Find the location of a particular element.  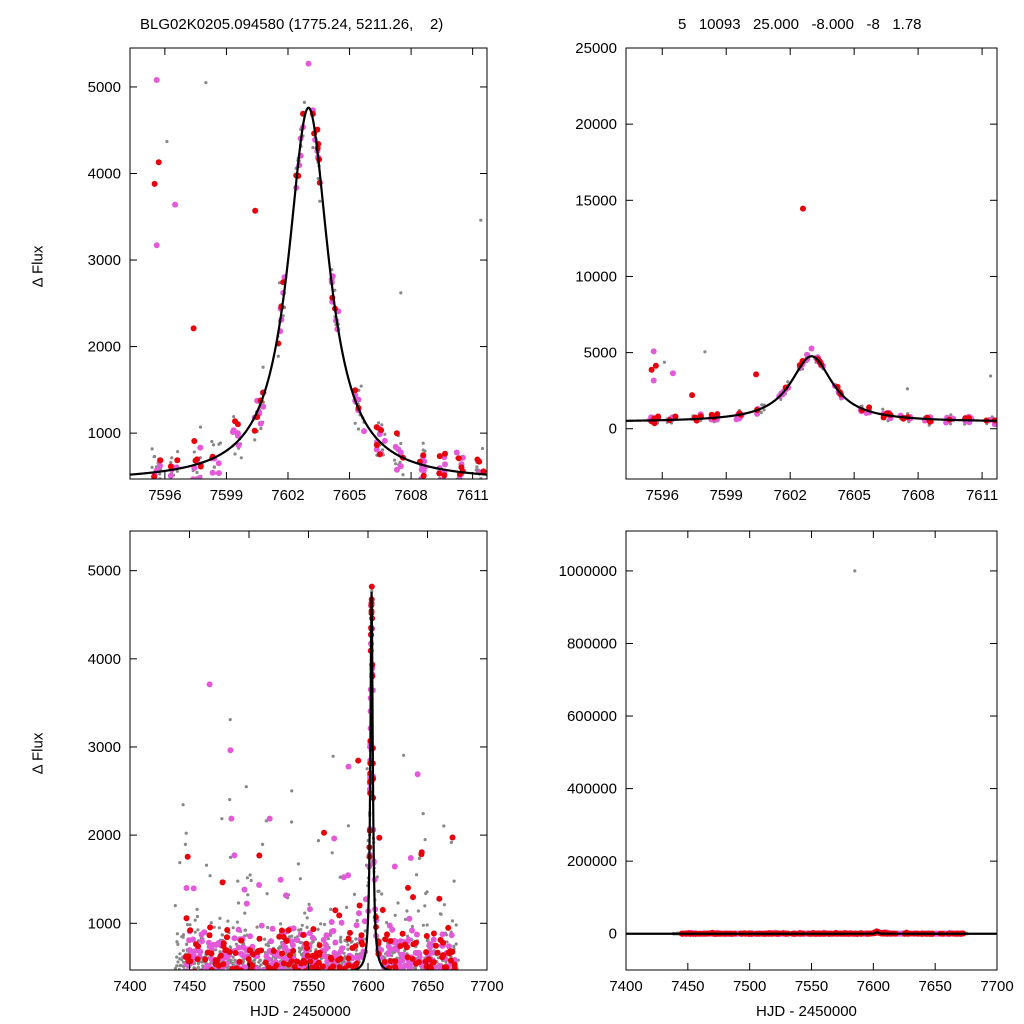

x-tick-label: 7650 is located at coordinates (427, 986).